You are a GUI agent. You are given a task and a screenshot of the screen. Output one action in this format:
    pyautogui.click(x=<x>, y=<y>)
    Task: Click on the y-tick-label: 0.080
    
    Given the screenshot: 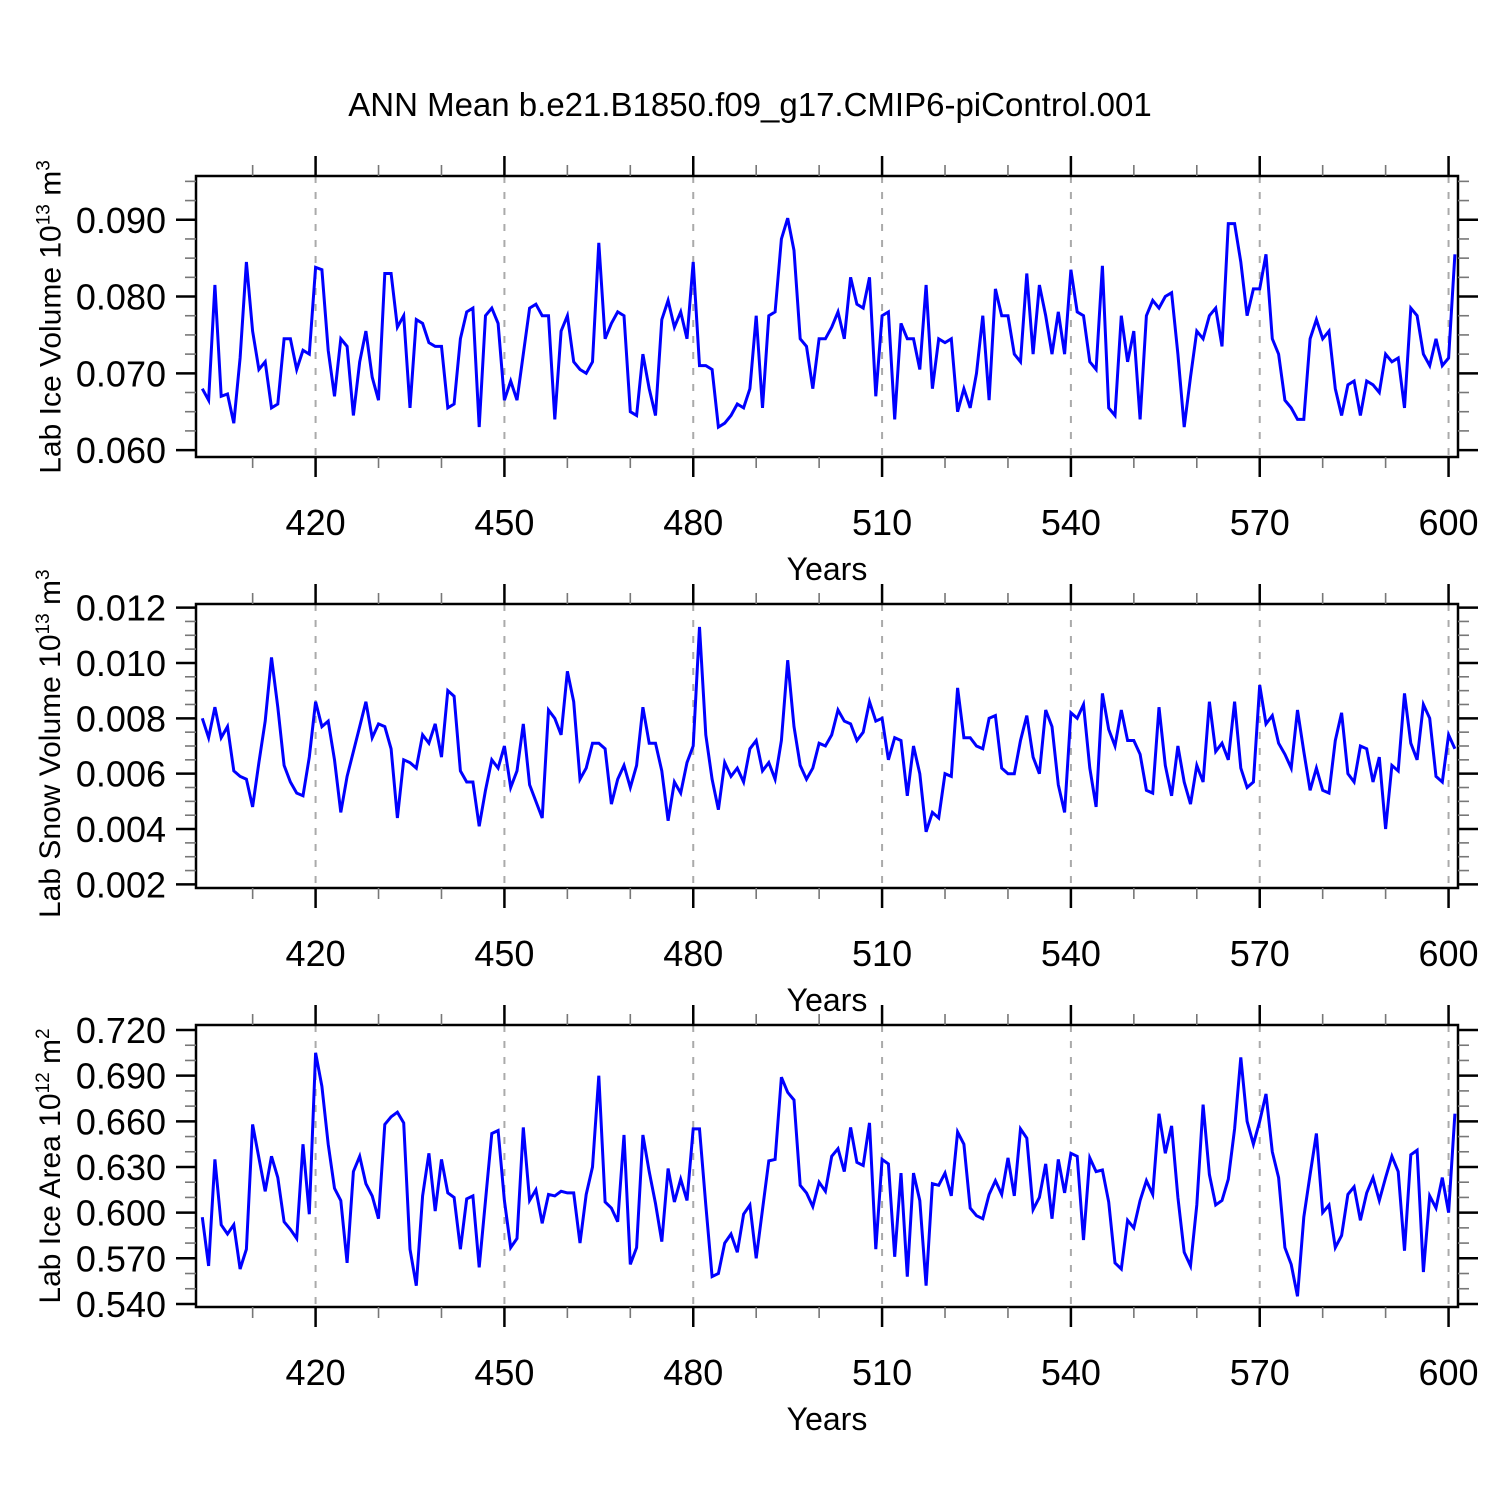 What is the action you would take?
    pyautogui.click(x=121, y=297)
    